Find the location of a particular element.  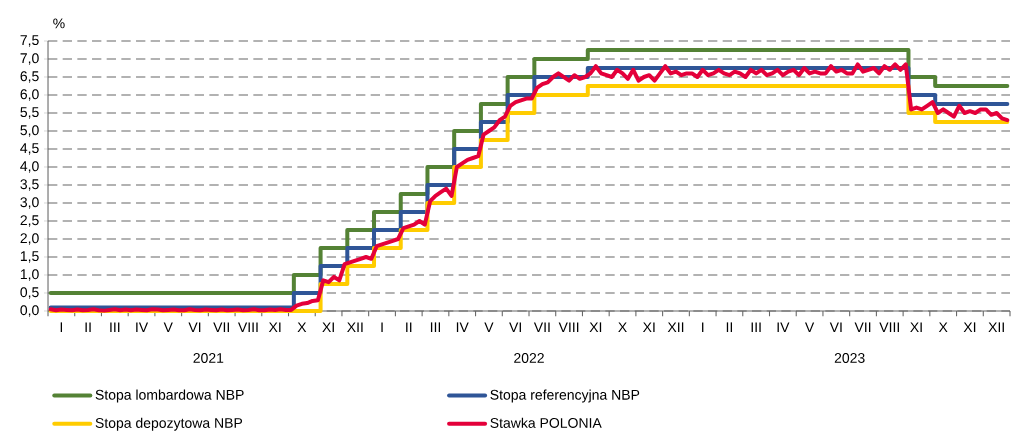

y-tick-label: 0,5 is located at coordinates (29, 293).